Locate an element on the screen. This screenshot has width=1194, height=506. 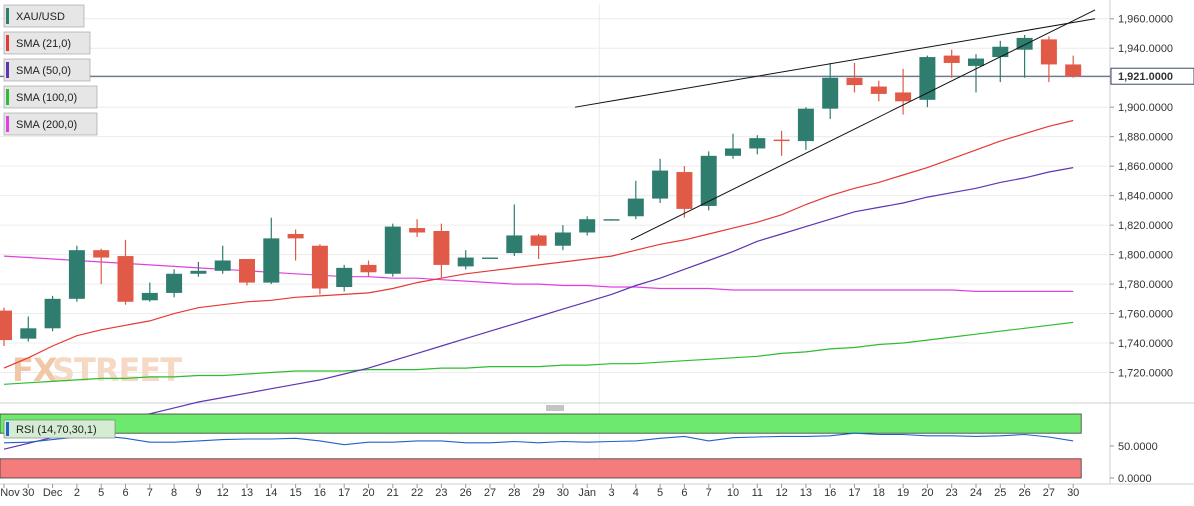
rsi-tick-label: 0.0000 is located at coordinates (1135, 479).